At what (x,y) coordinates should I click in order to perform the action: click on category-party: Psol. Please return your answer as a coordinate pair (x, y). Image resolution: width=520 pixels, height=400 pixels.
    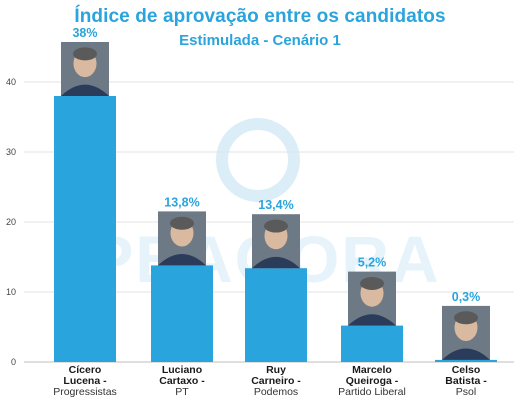
    Looking at the image, I should click on (466, 392).